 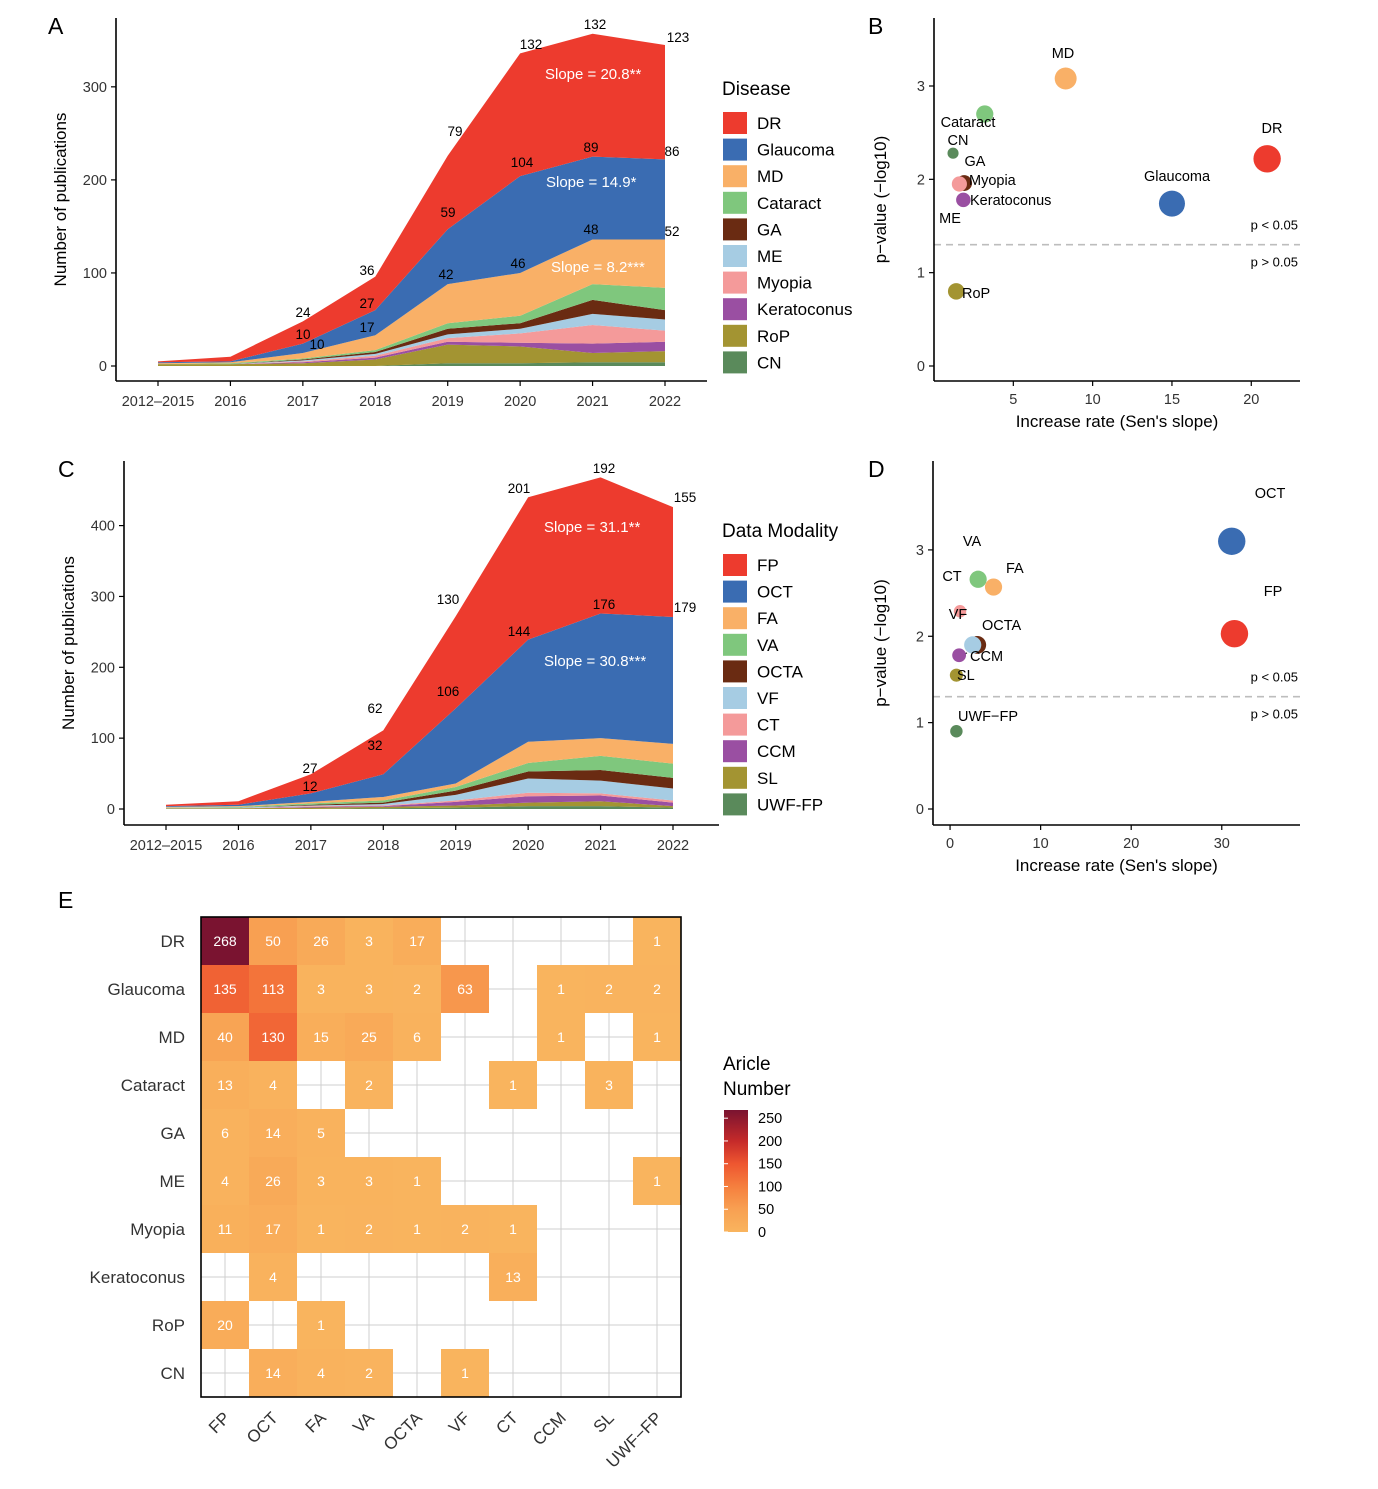 What do you see at coordinates (273, 989) in the screenshot?
I see `heat-cell-value: 113` at bounding box center [273, 989].